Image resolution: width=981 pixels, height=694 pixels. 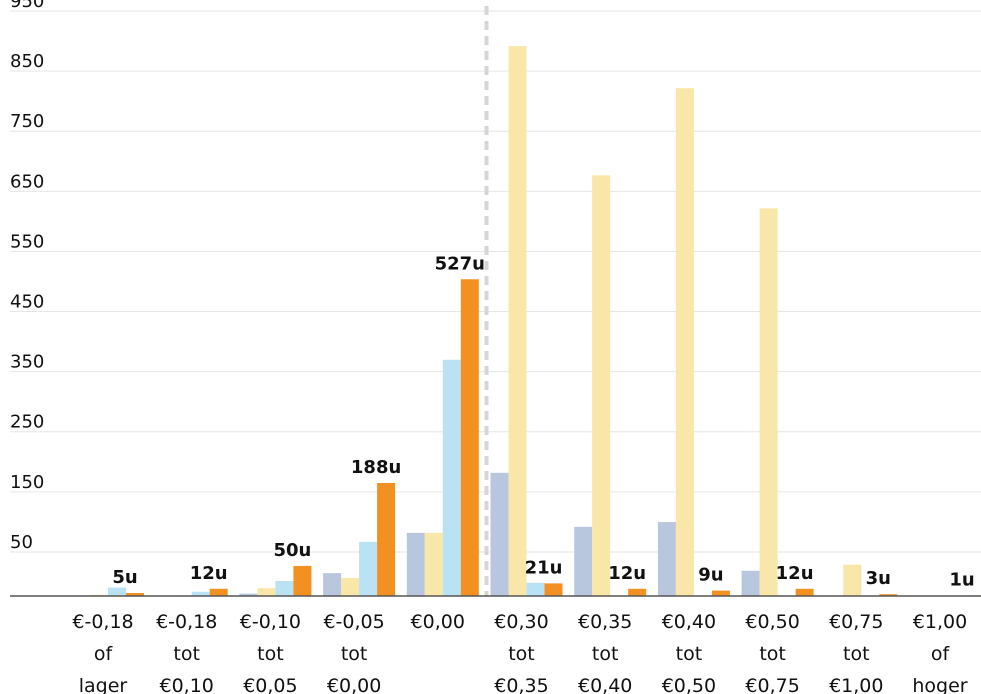 What do you see at coordinates (27, 6) in the screenshot?
I see `y-tick-label: 950` at bounding box center [27, 6].